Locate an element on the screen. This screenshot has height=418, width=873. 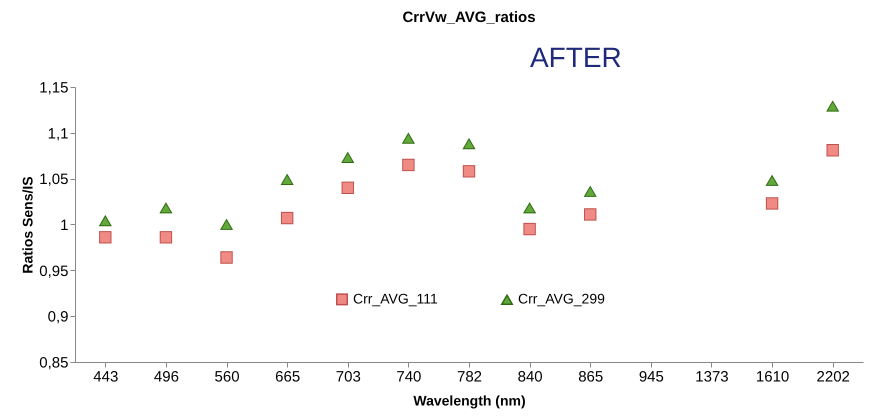
x-tick-label: 945 is located at coordinates (651, 377).